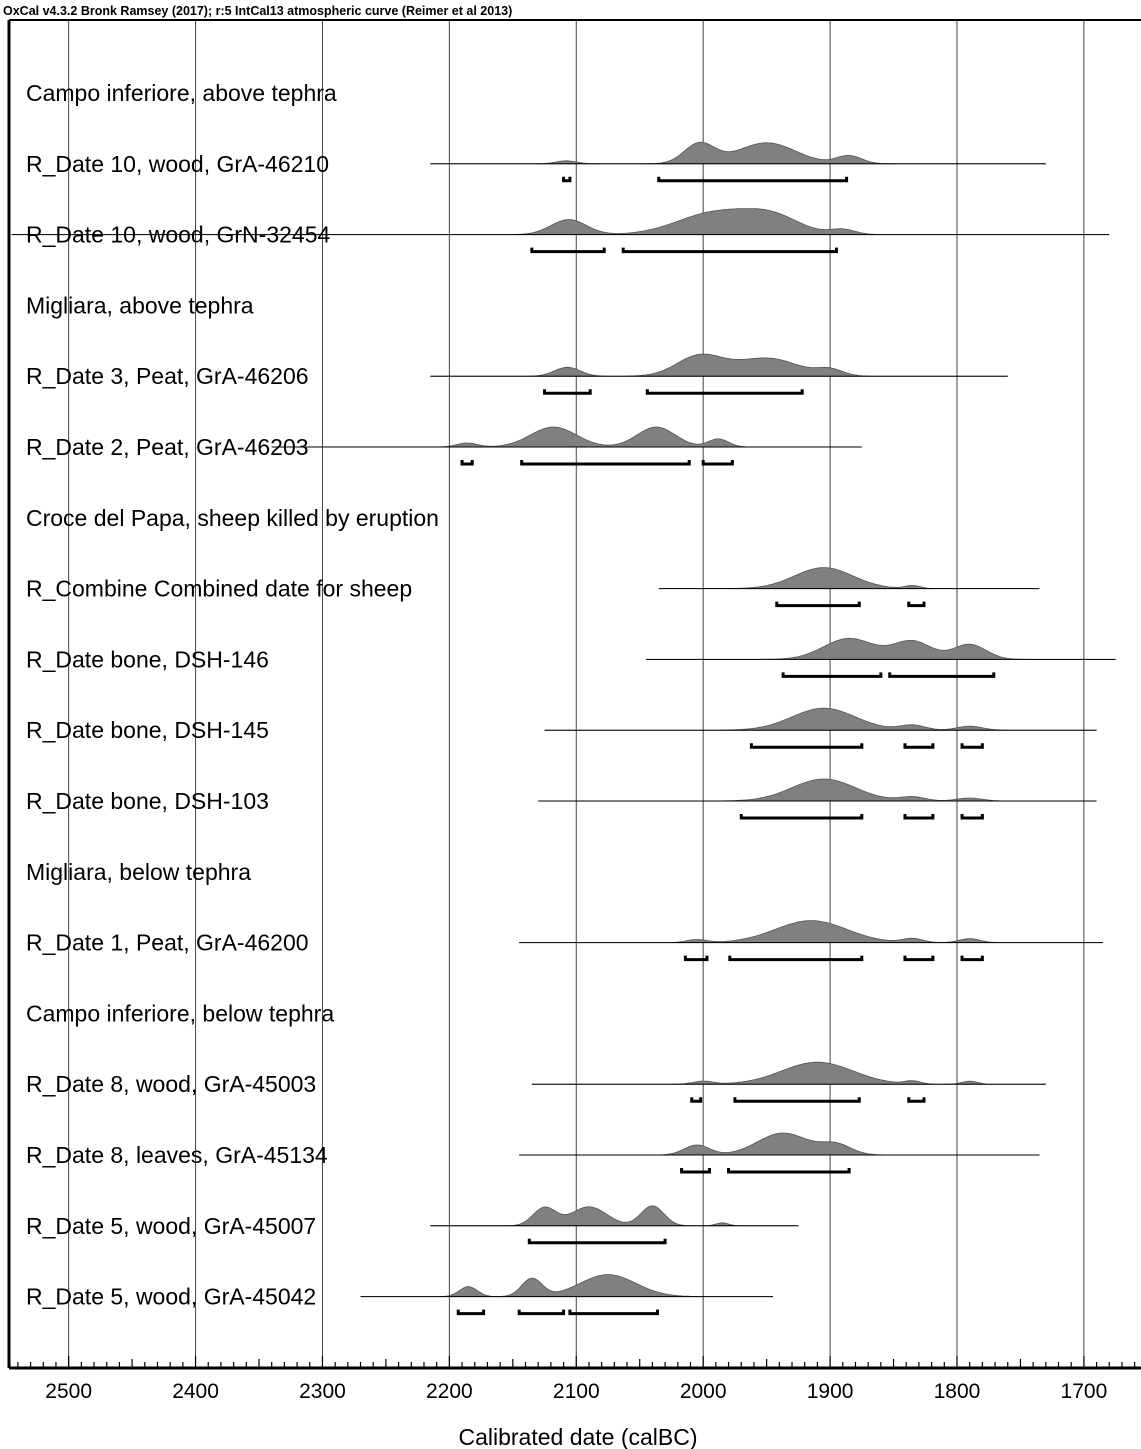  What do you see at coordinates (177, 1155) in the screenshot?
I see `row-label: R_Date 8, leaves, GrA-45134` at bounding box center [177, 1155].